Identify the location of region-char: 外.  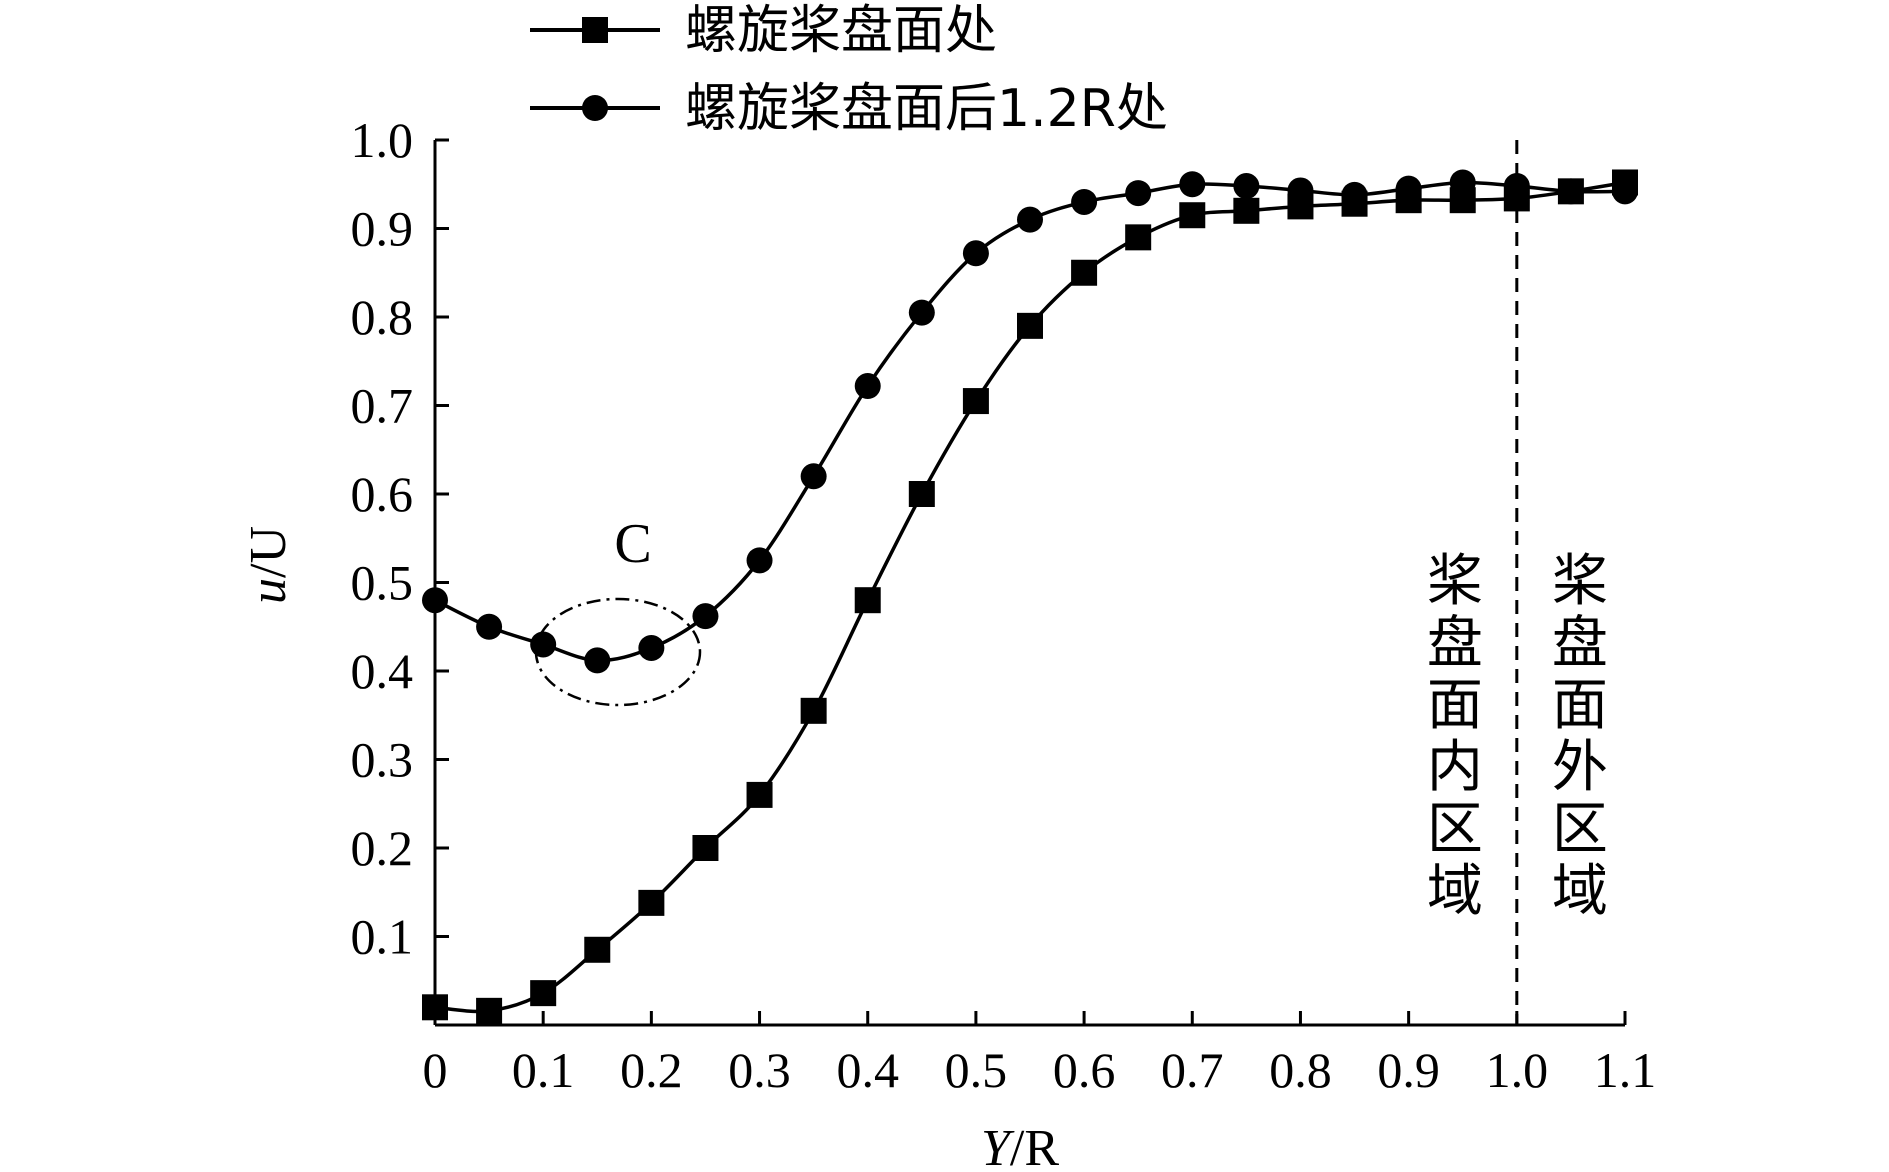
(1580, 767).